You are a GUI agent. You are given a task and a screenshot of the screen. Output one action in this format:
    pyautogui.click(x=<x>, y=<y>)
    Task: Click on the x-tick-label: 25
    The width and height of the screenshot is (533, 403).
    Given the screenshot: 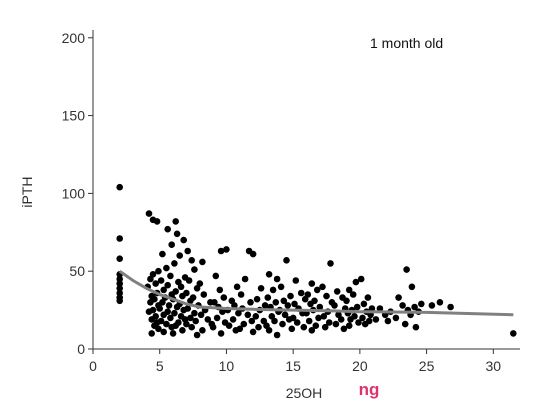 What is the action you would take?
    pyautogui.click(x=427, y=366)
    